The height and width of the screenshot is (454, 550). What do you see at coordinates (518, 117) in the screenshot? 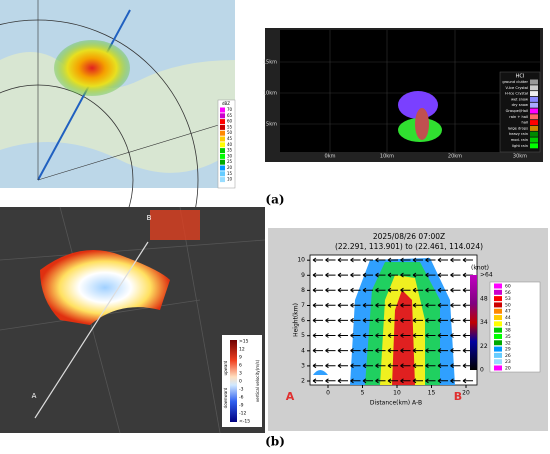
I see `legend-label: rain + hail` at bounding box center [518, 117].